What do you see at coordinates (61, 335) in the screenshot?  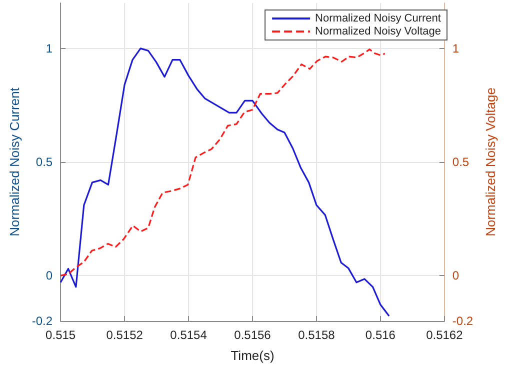 I see `x-tick-label: 0.515` at bounding box center [61, 335].